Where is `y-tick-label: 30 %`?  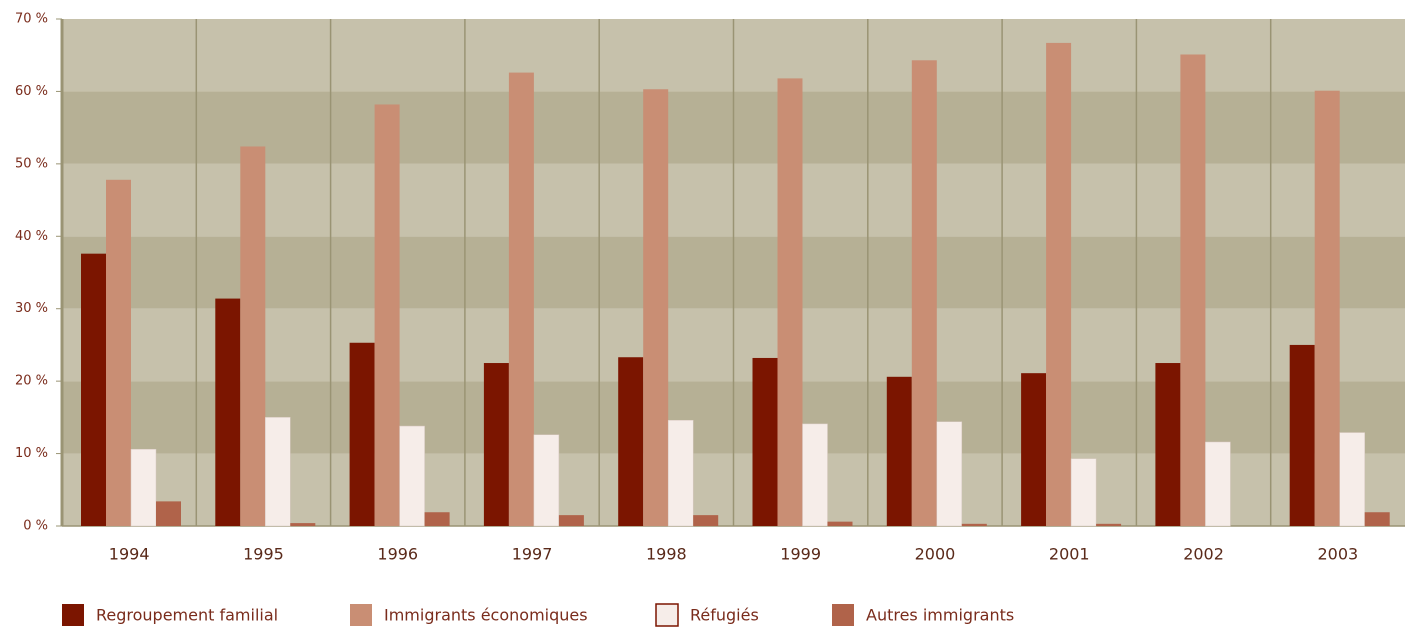 y-tick-label: 30 % is located at coordinates (31, 308).